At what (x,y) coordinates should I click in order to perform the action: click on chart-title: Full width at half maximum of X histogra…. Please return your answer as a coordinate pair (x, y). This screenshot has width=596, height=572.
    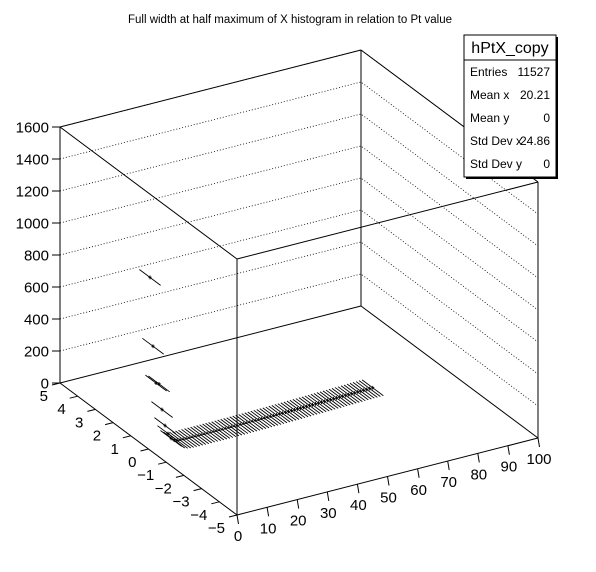
    Looking at the image, I should click on (290, 20).